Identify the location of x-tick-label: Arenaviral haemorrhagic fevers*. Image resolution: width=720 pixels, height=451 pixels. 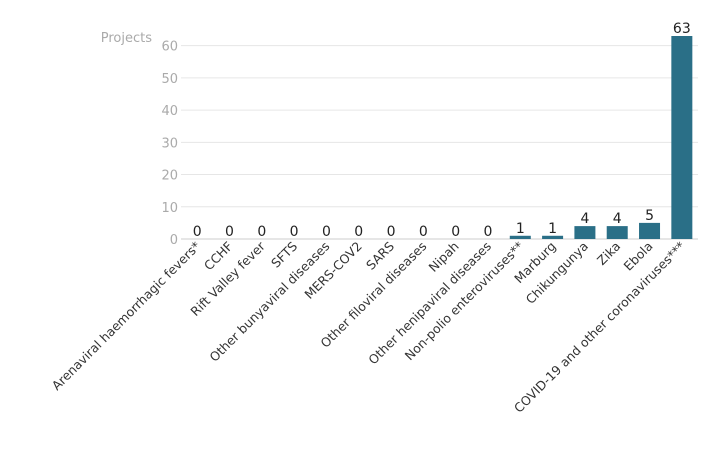
(126, 316).